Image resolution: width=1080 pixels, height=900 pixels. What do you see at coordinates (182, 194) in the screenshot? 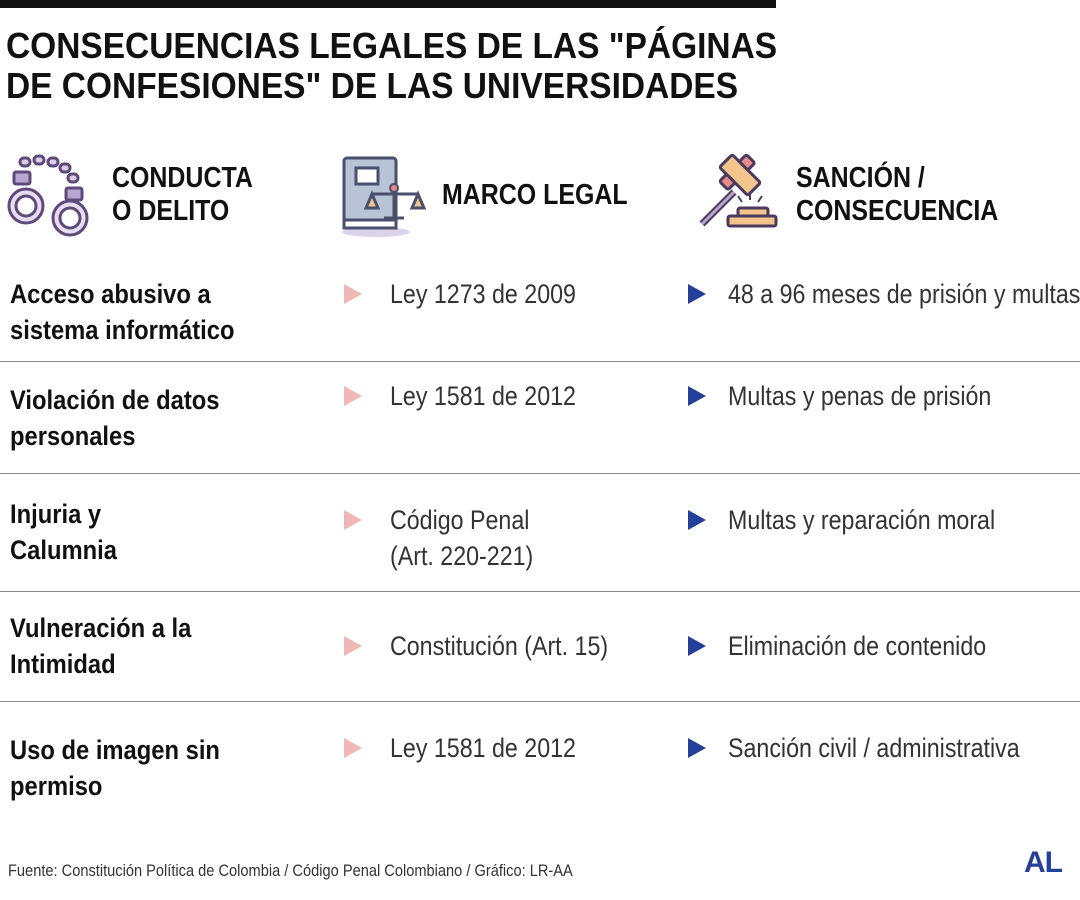
I see `header-conduct-label: CONDUCTA O DELITO` at bounding box center [182, 194].